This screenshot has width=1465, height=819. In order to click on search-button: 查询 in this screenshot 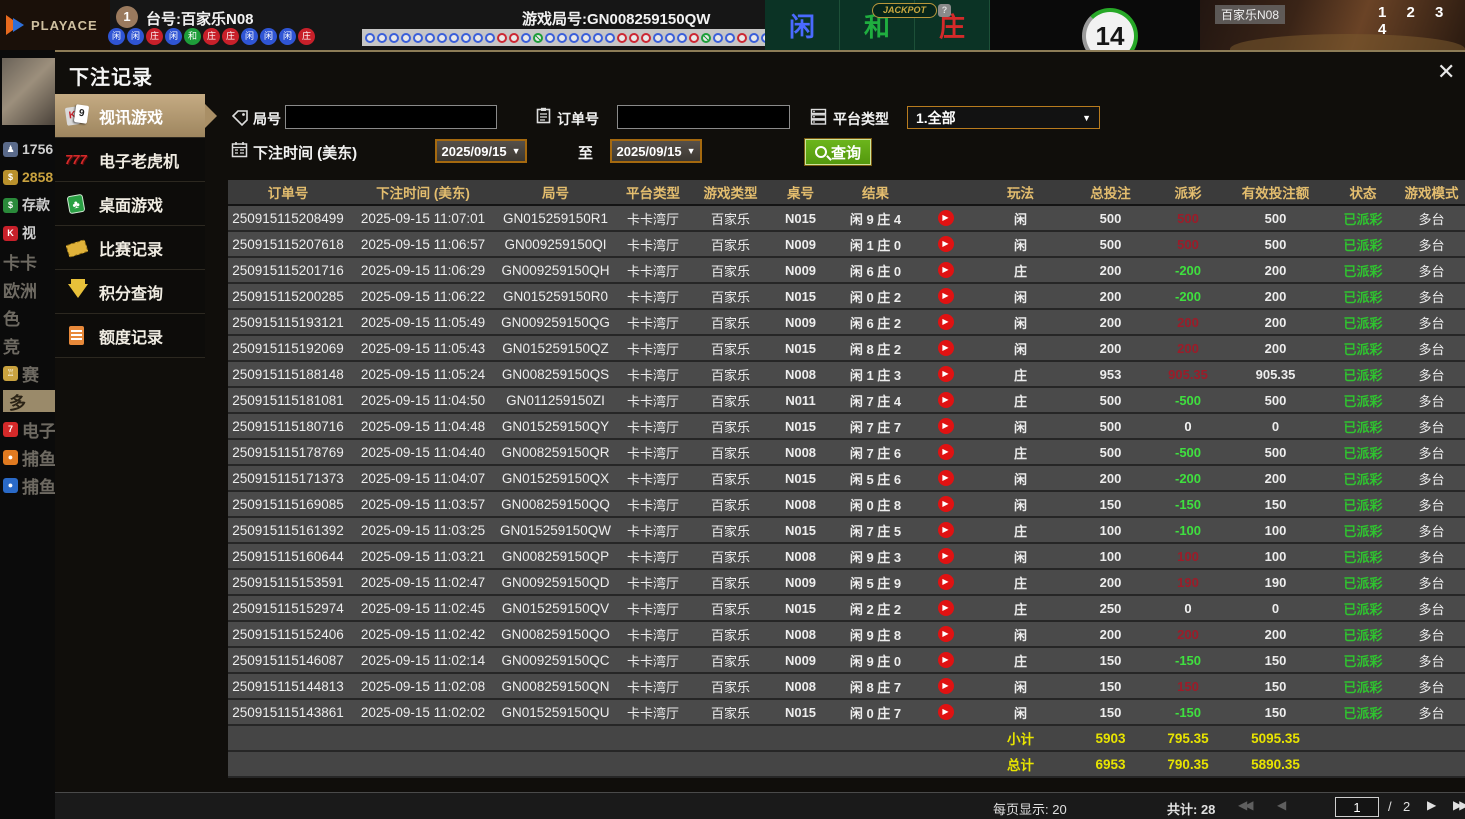, I will do `click(838, 152)`.